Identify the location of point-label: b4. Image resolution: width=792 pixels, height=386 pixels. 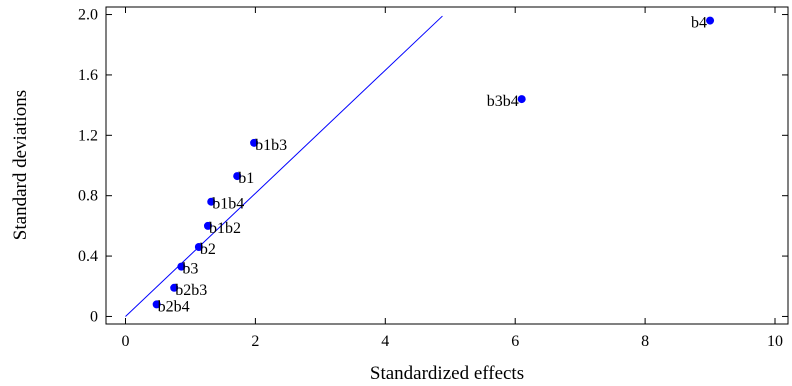
(699, 23).